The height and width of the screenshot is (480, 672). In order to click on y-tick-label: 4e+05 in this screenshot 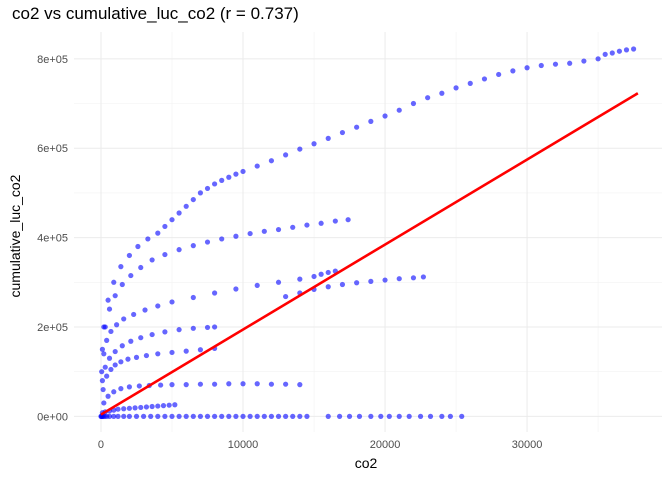, I will do `click(52, 239)`.